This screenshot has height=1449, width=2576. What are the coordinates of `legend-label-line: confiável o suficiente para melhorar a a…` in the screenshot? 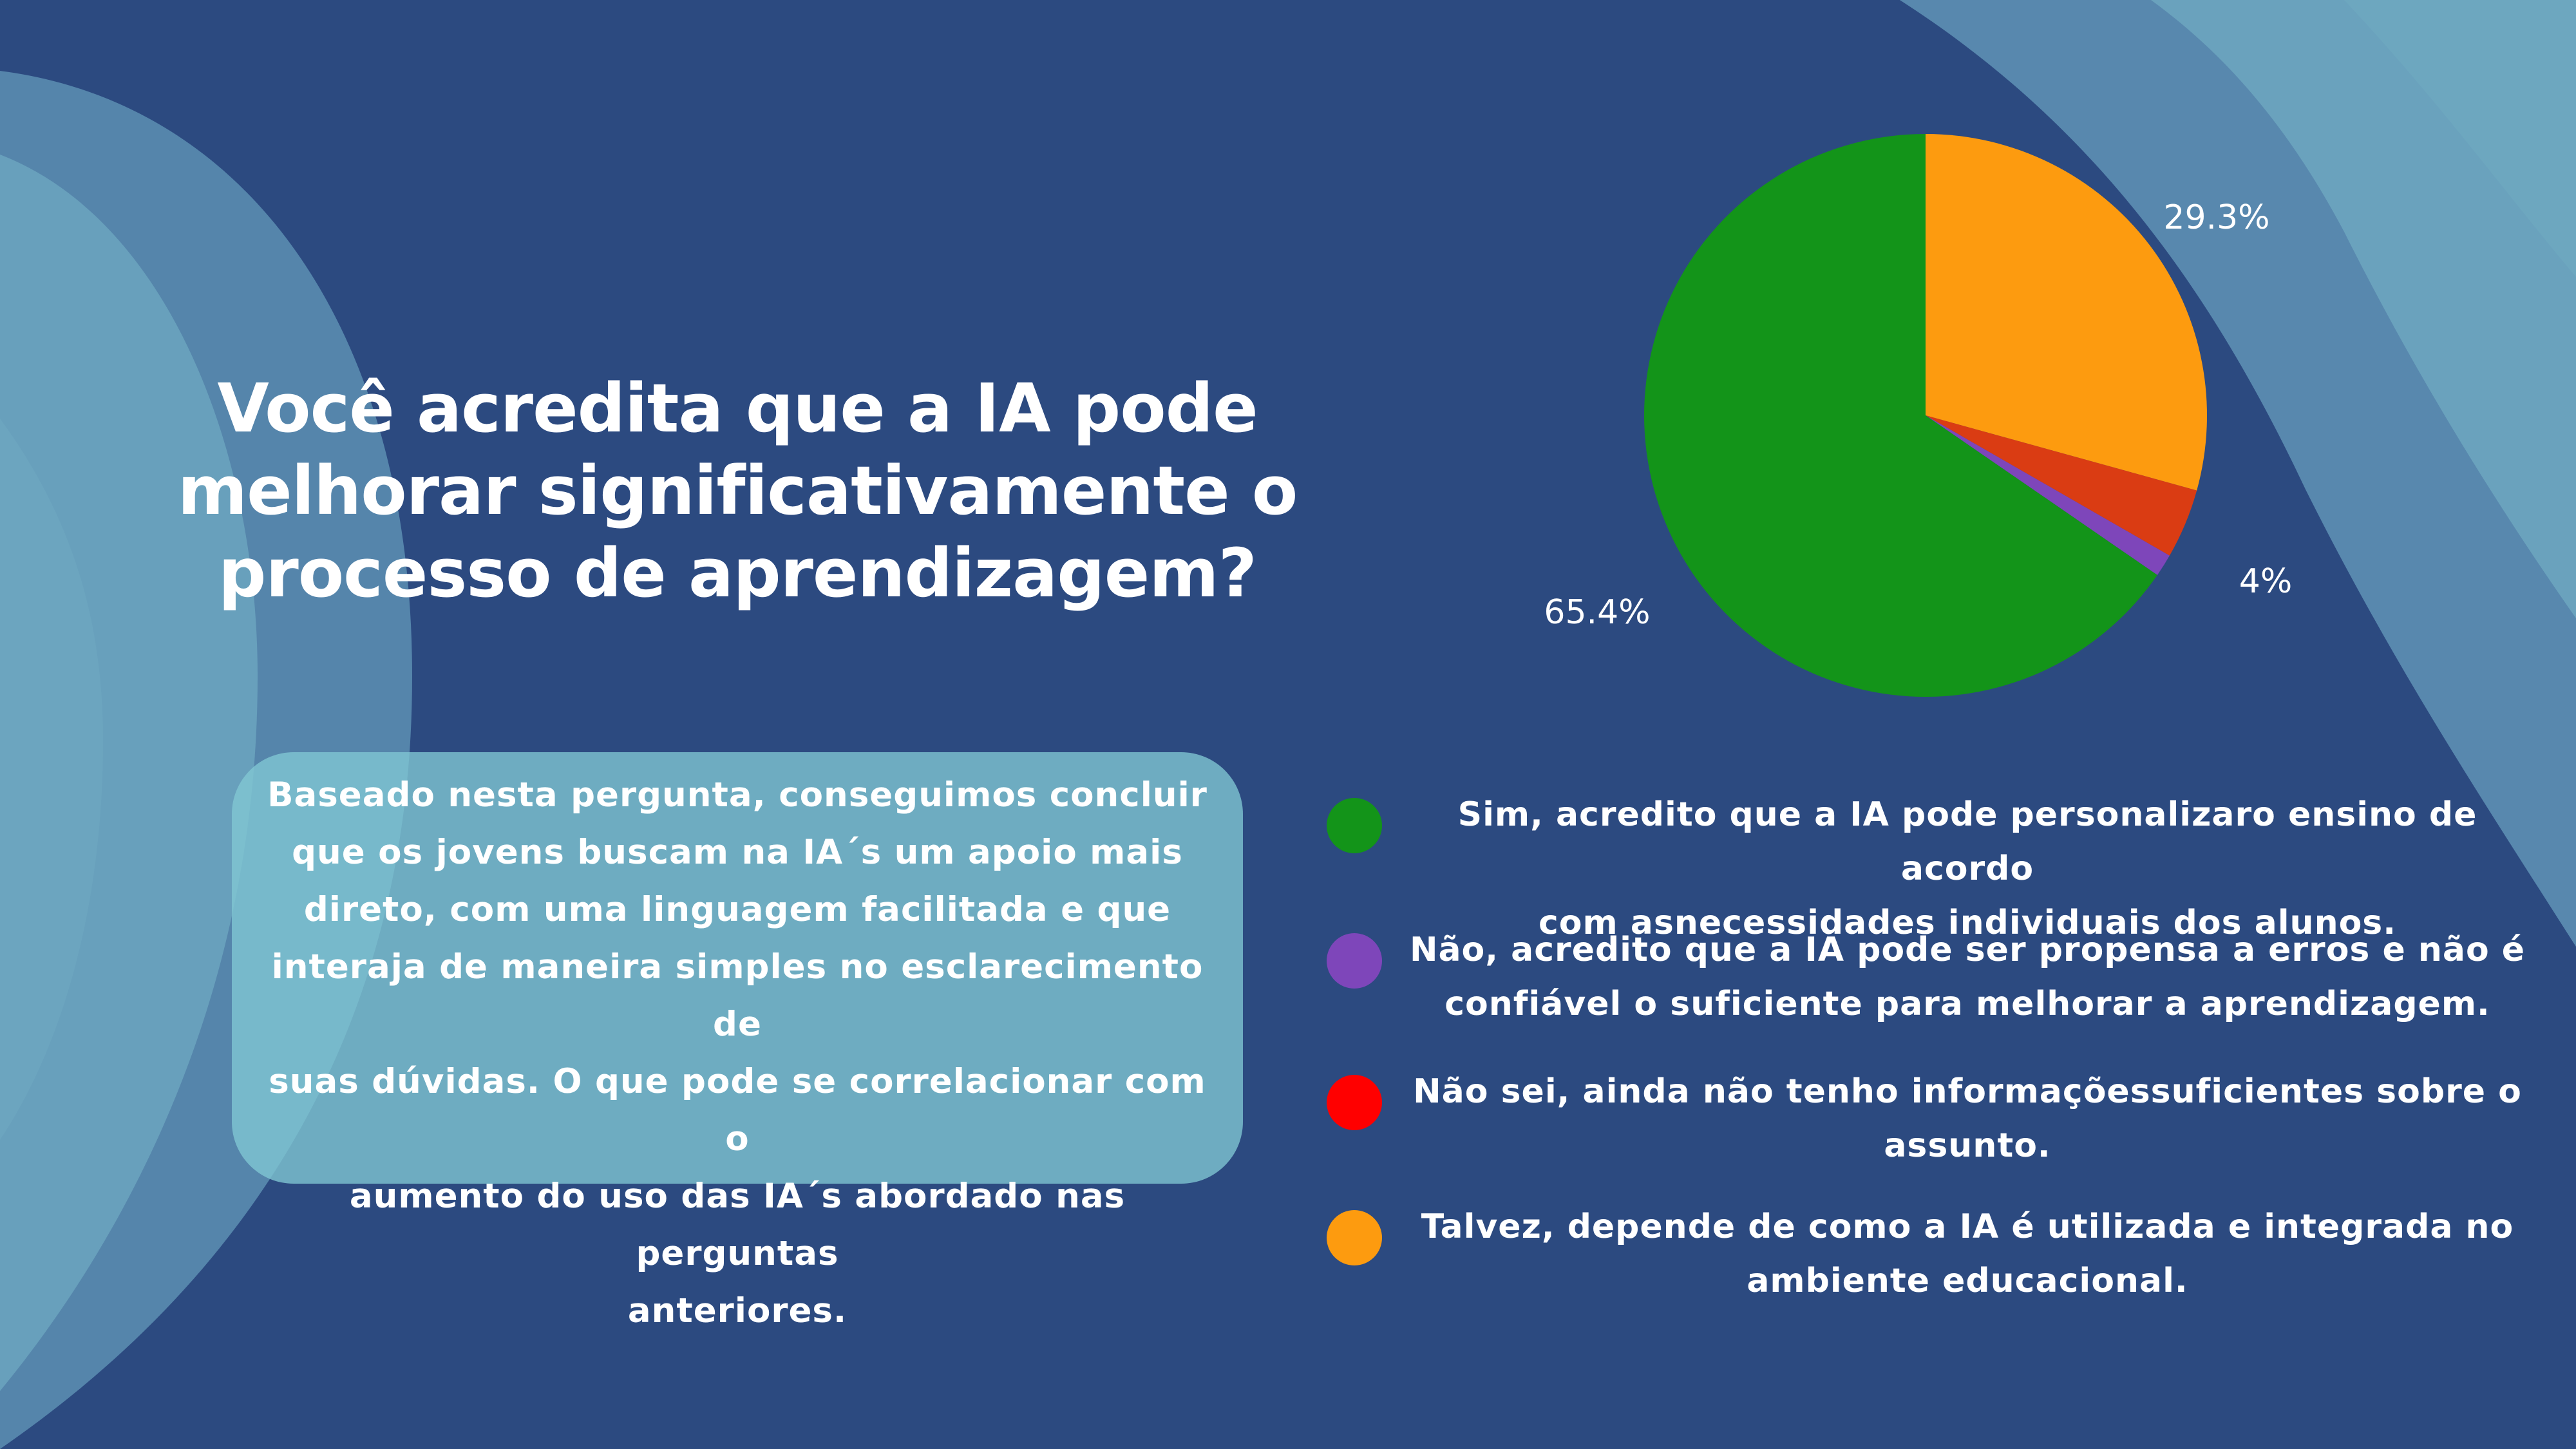 It's located at (1967, 1004).